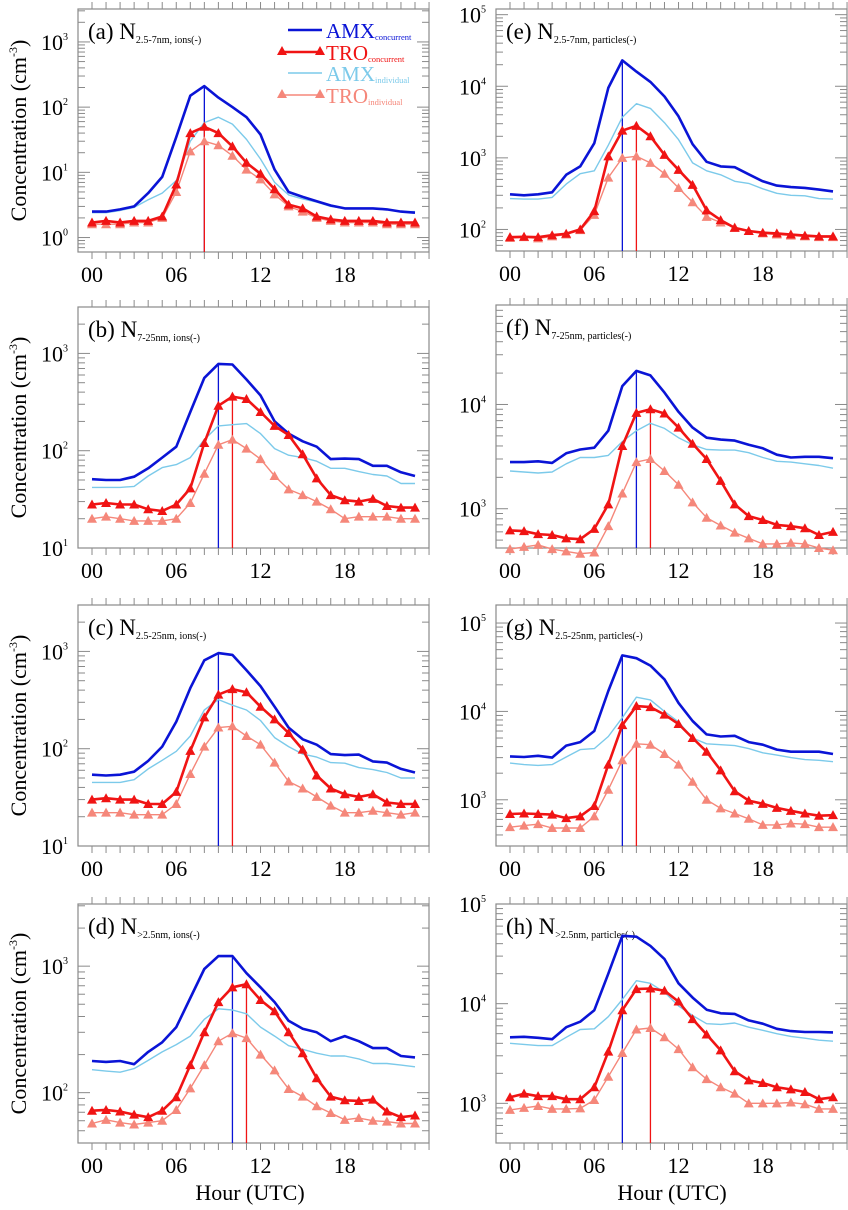  I want to click on panel-title: (e) N2.5-7nm, particles(-), so click(571, 32).